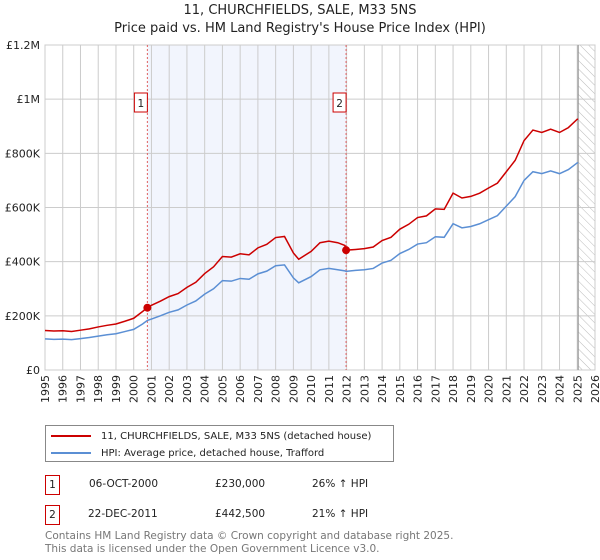  I want to click on x-tick-label: 2005, so click(222, 389).